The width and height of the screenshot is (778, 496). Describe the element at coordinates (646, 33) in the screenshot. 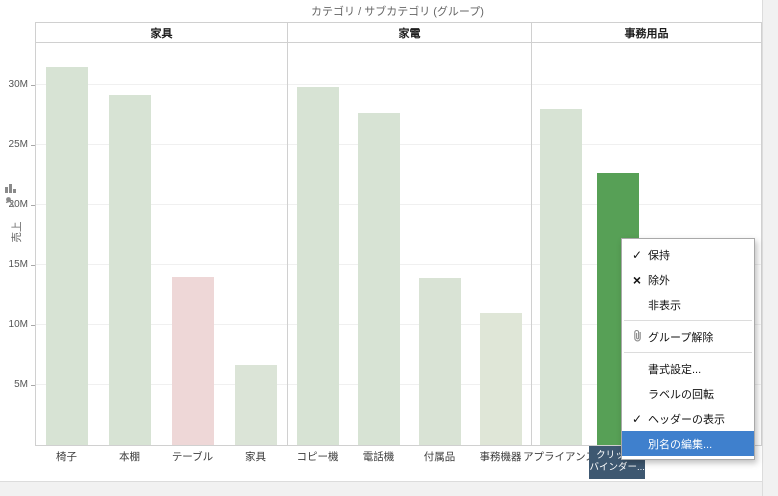

I see `category-header-事務用品: 事務用品` at that location.